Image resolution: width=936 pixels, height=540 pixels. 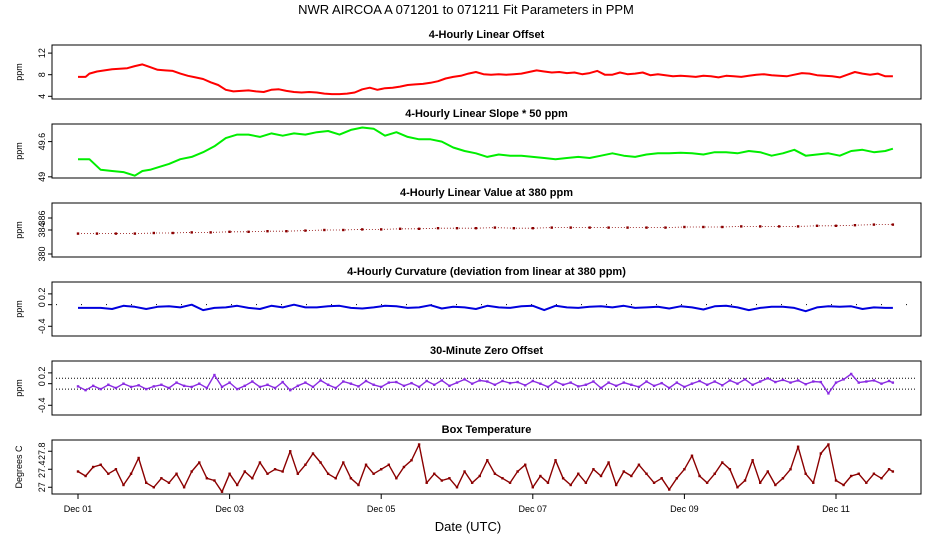 What do you see at coordinates (533, 509) in the screenshot?
I see `x-tick-label: Dec 07` at bounding box center [533, 509].